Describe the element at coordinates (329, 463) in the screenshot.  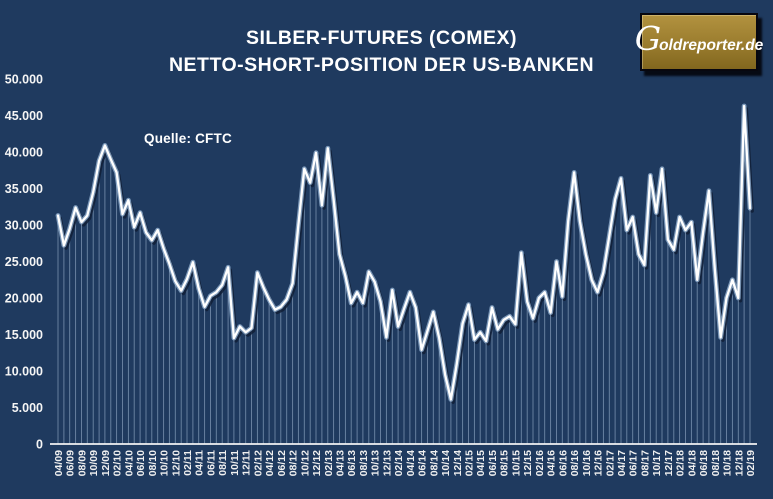
I see `x-tick-label: 02/13` at that location.